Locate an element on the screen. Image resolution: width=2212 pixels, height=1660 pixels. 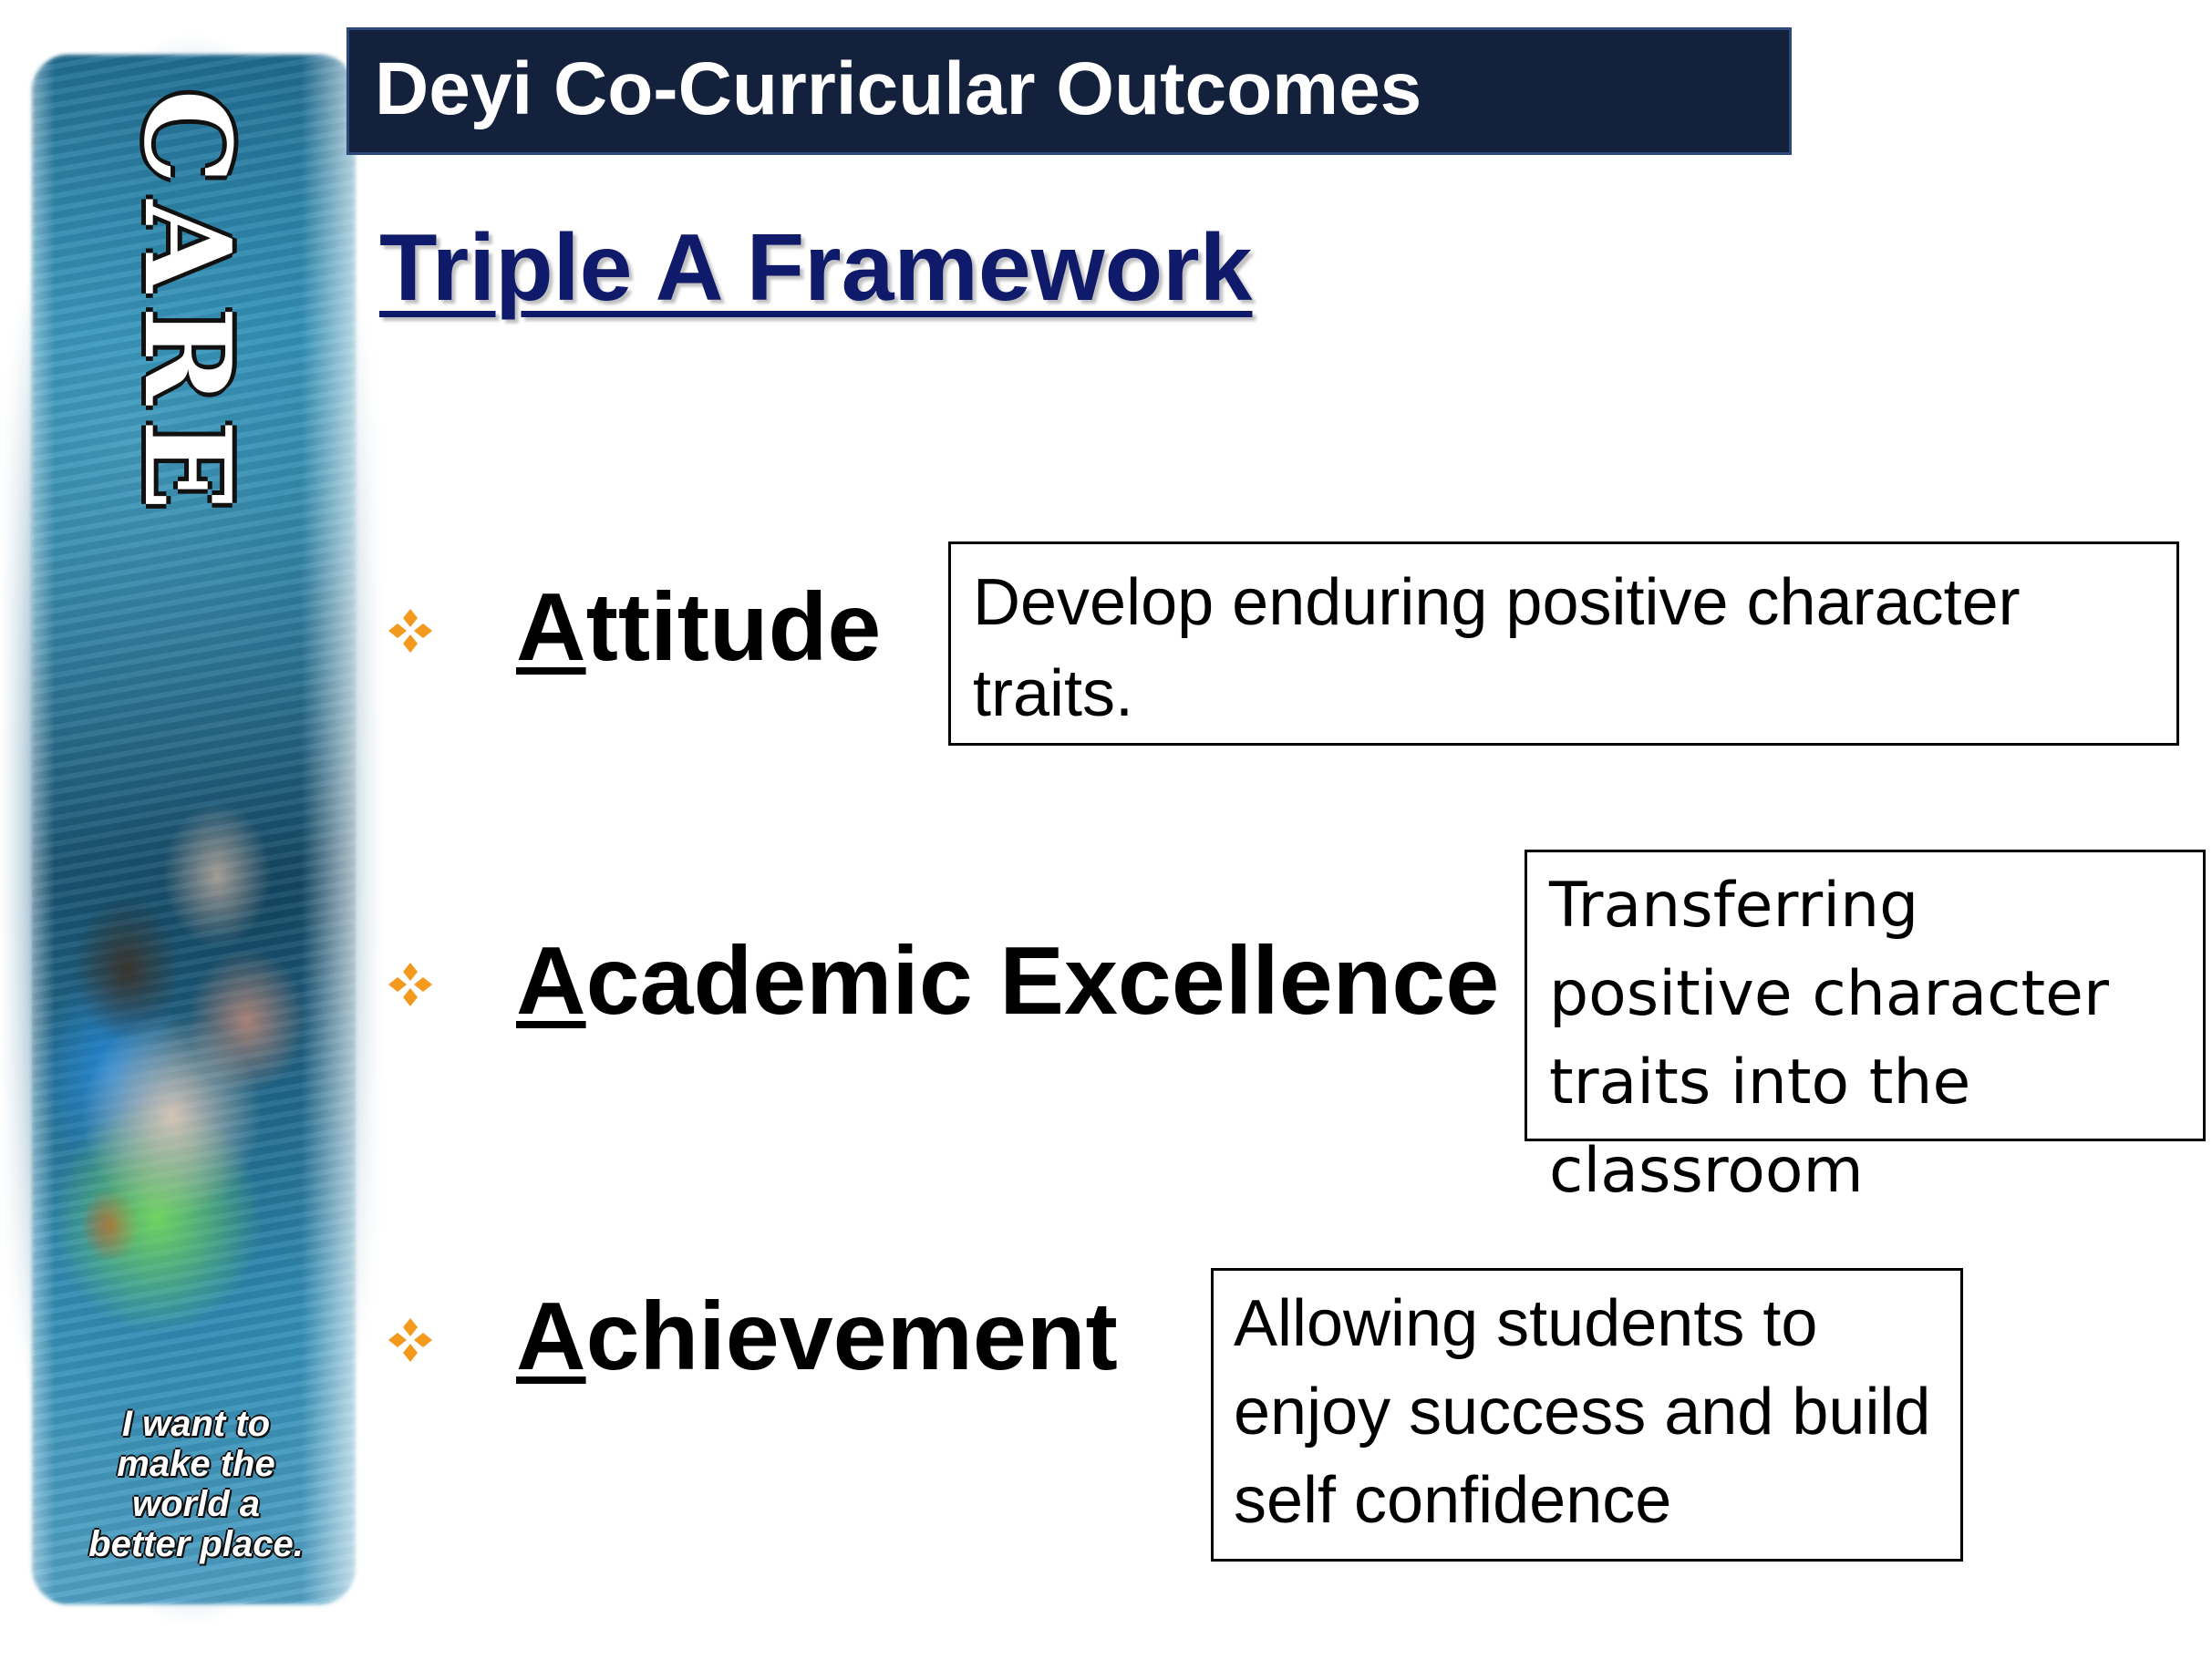
banner-fade-right is located at coordinates (342, 830).